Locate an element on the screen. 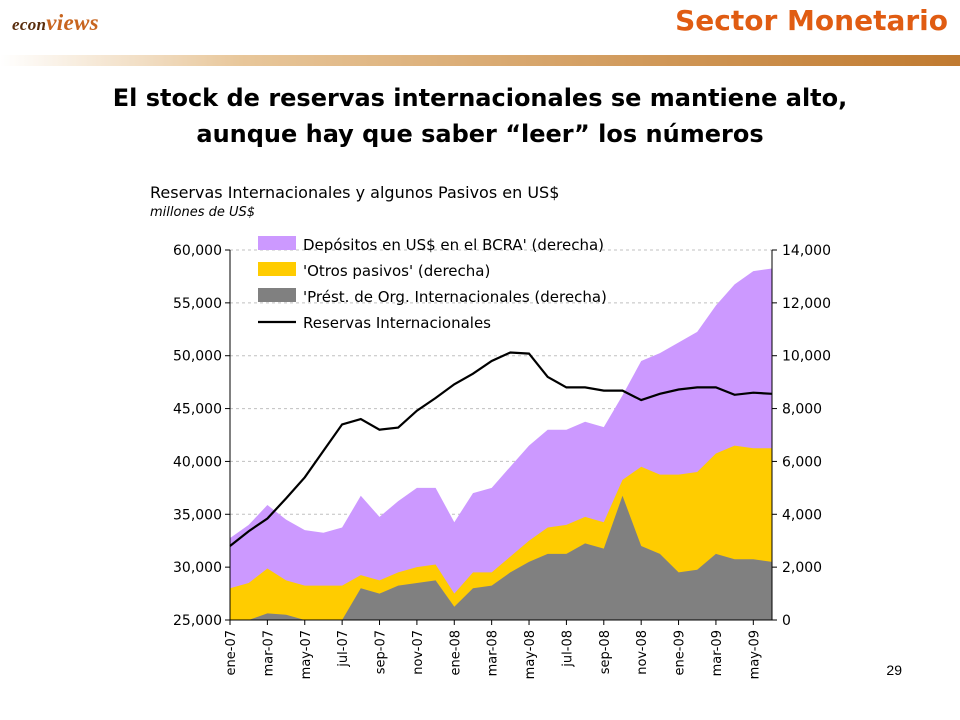  left-tick-label: 50,000 is located at coordinates (197, 357).